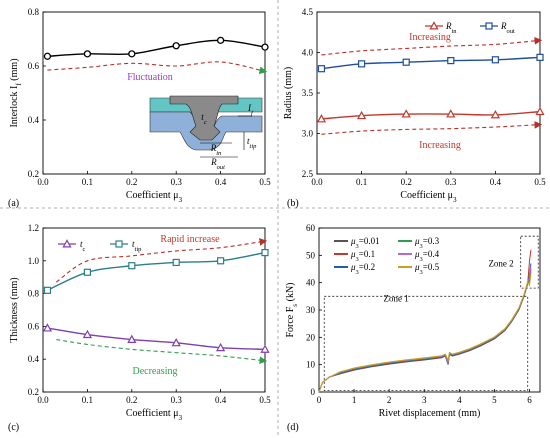 This screenshot has width=550, height=438. I want to click on a-inset-label-rin: Rin, so click(216, 150).